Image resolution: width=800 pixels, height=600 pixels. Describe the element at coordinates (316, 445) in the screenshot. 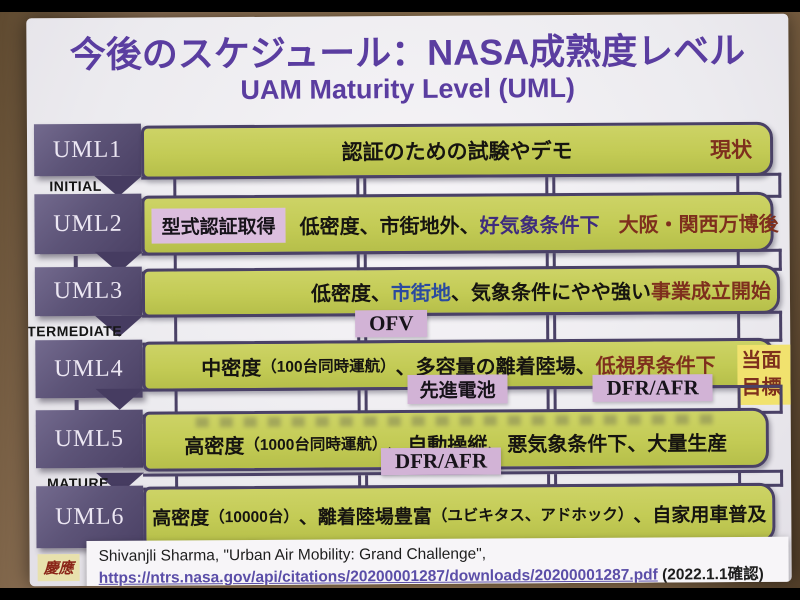

I see `uml5-text-paren: （1000台同時運航）` at that location.